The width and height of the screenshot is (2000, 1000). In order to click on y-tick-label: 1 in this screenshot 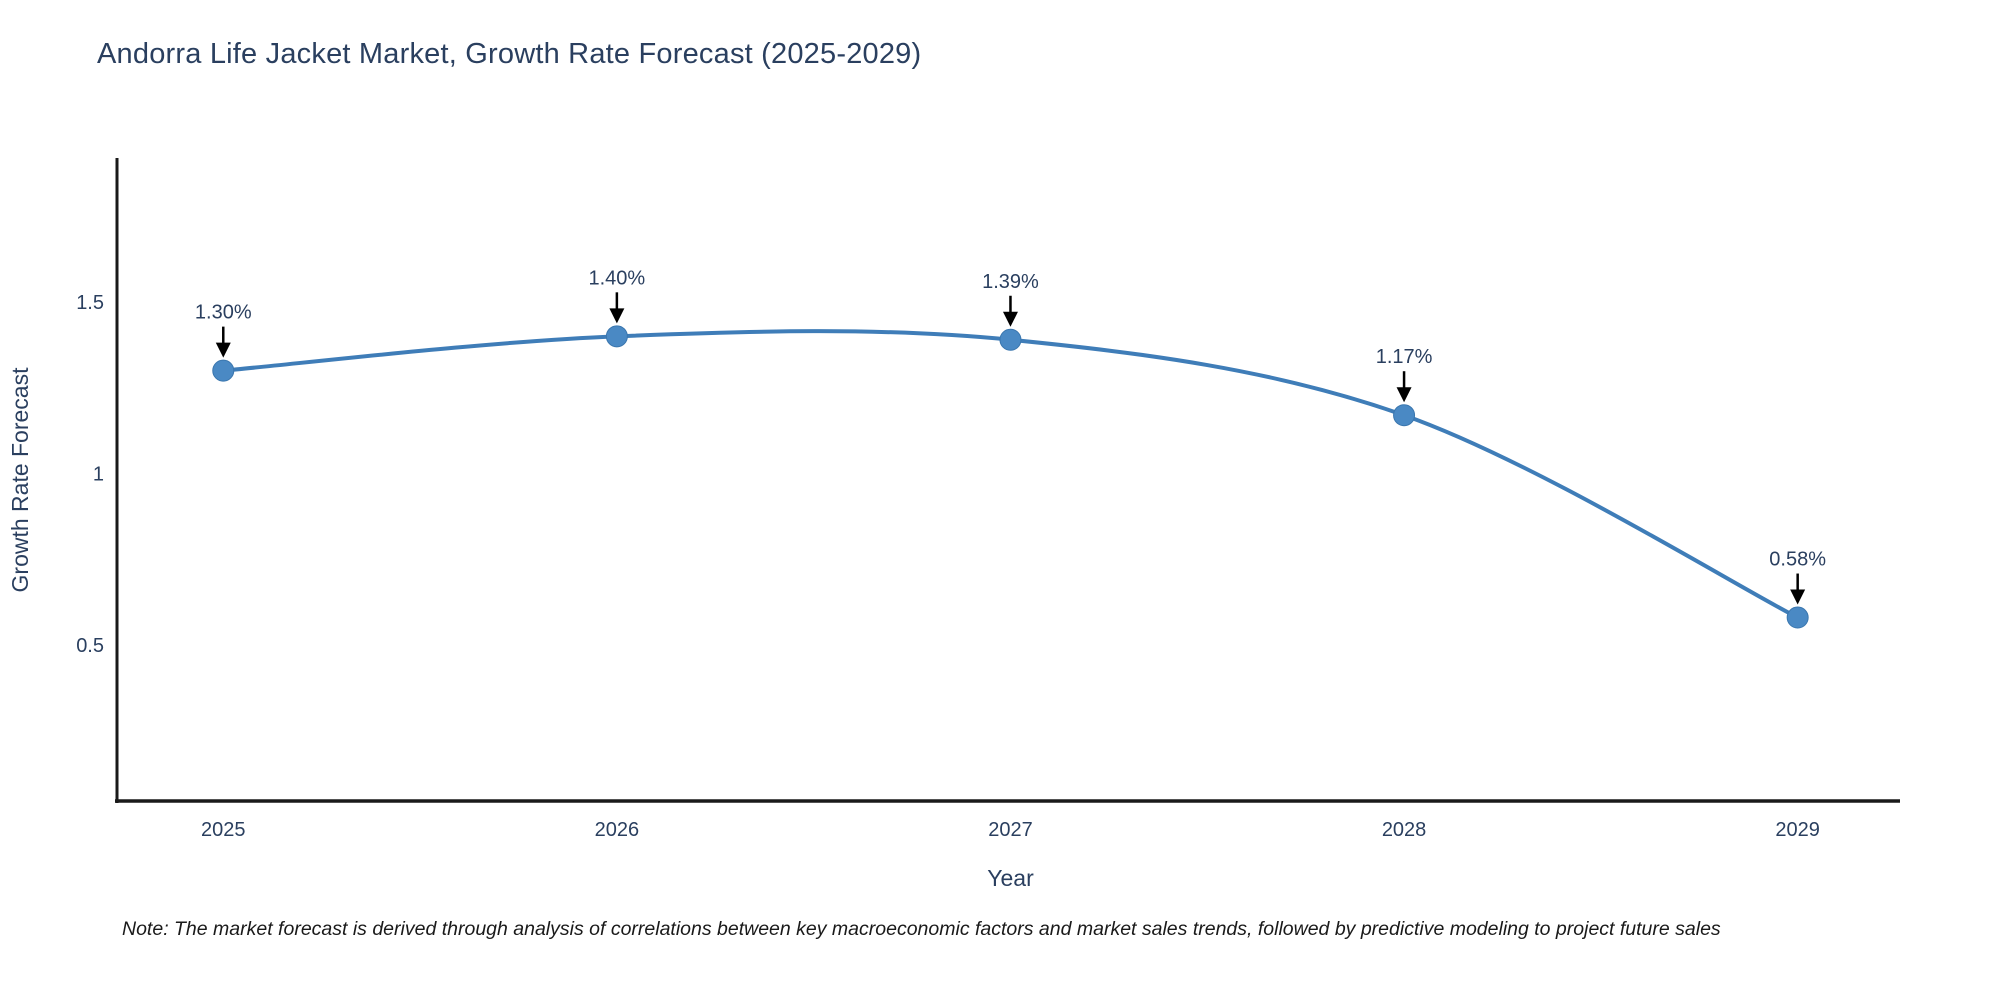, I will do `click(98, 474)`.